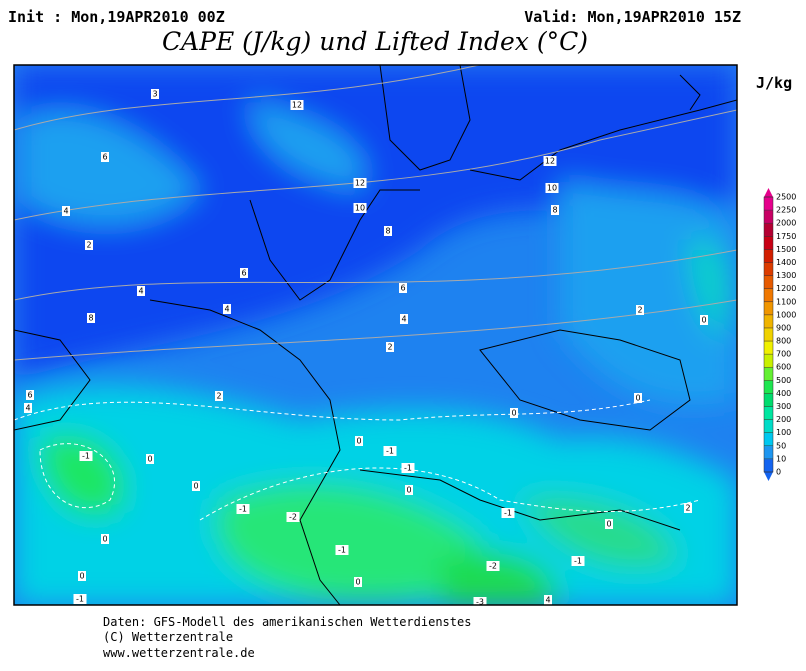 The height and width of the screenshot is (671, 806). Describe the element at coordinates (786, 314) in the screenshot. I see `colorbar-label: 1000` at that location.